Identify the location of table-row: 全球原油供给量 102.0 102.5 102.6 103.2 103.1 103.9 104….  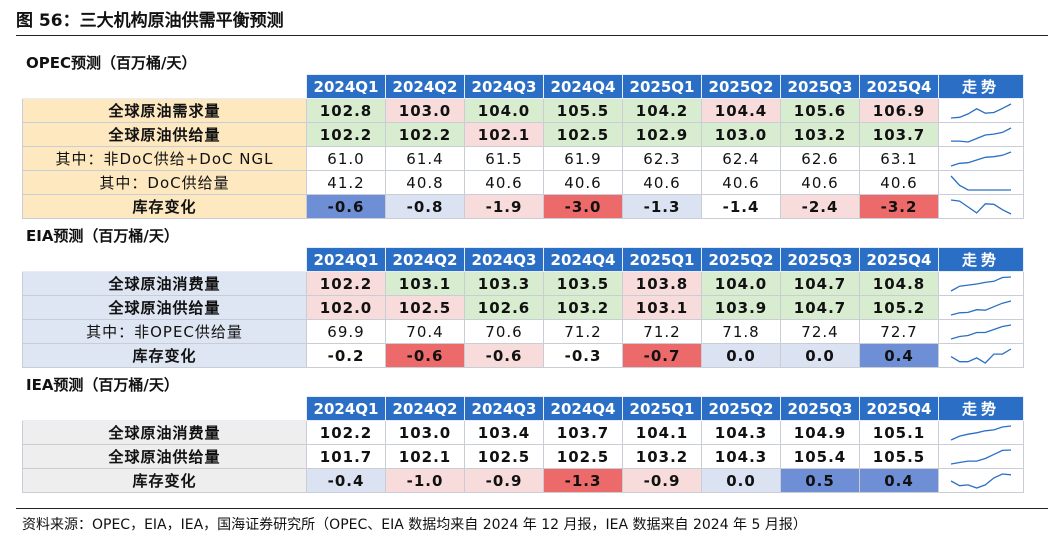
(523, 307).